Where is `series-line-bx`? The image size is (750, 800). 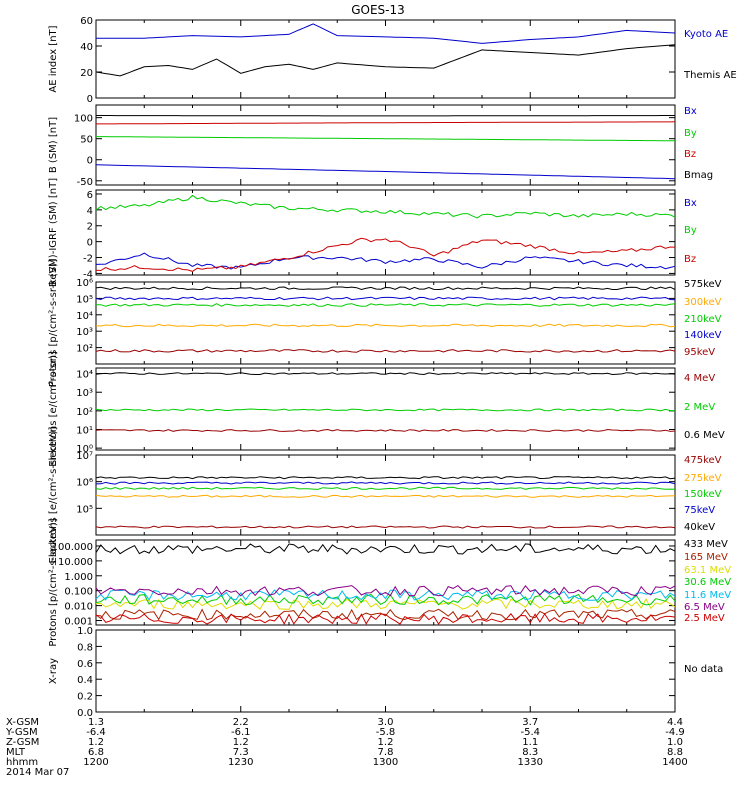
series-line-bx is located at coordinates (385, 172).